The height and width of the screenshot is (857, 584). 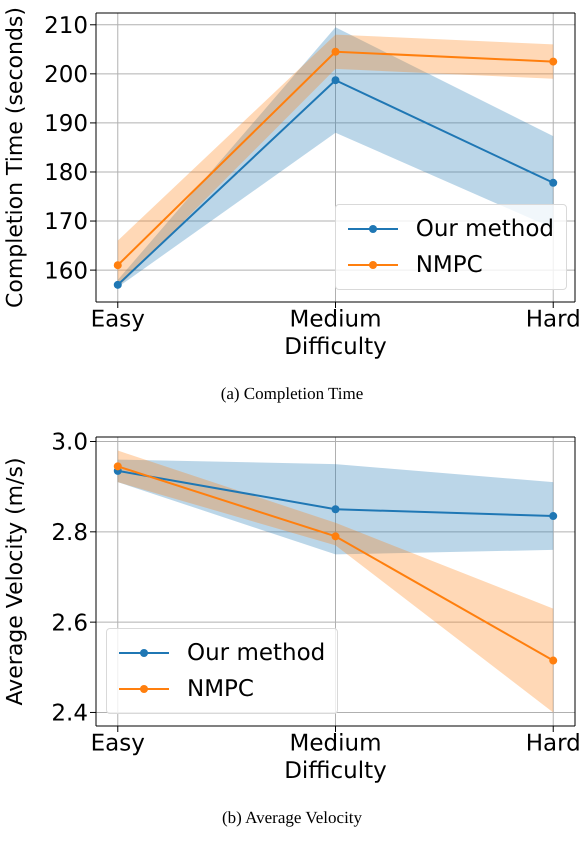 What do you see at coordinates (69, 713) in the screenshot?
I see `y-tick-label: 2.4` at bounding box center [69, 713].